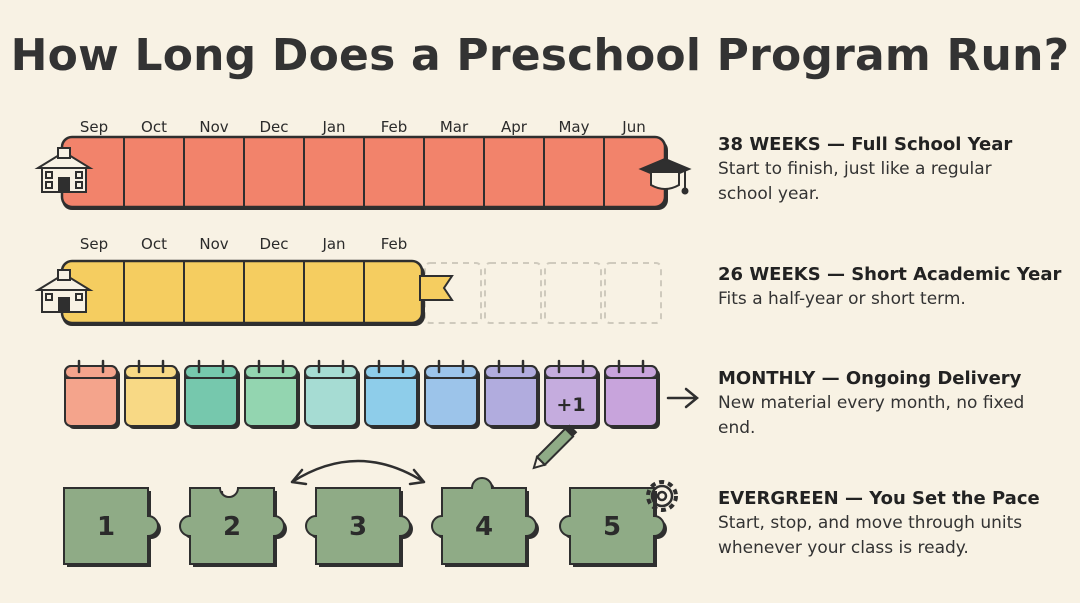 This screenshot has width=1080, height=603. I want to click on puzzle-number: 3, so click(358, 527).